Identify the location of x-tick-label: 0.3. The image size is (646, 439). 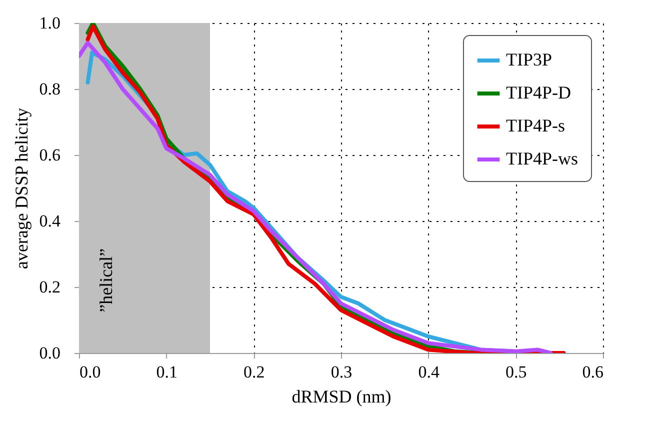
(341, 372).